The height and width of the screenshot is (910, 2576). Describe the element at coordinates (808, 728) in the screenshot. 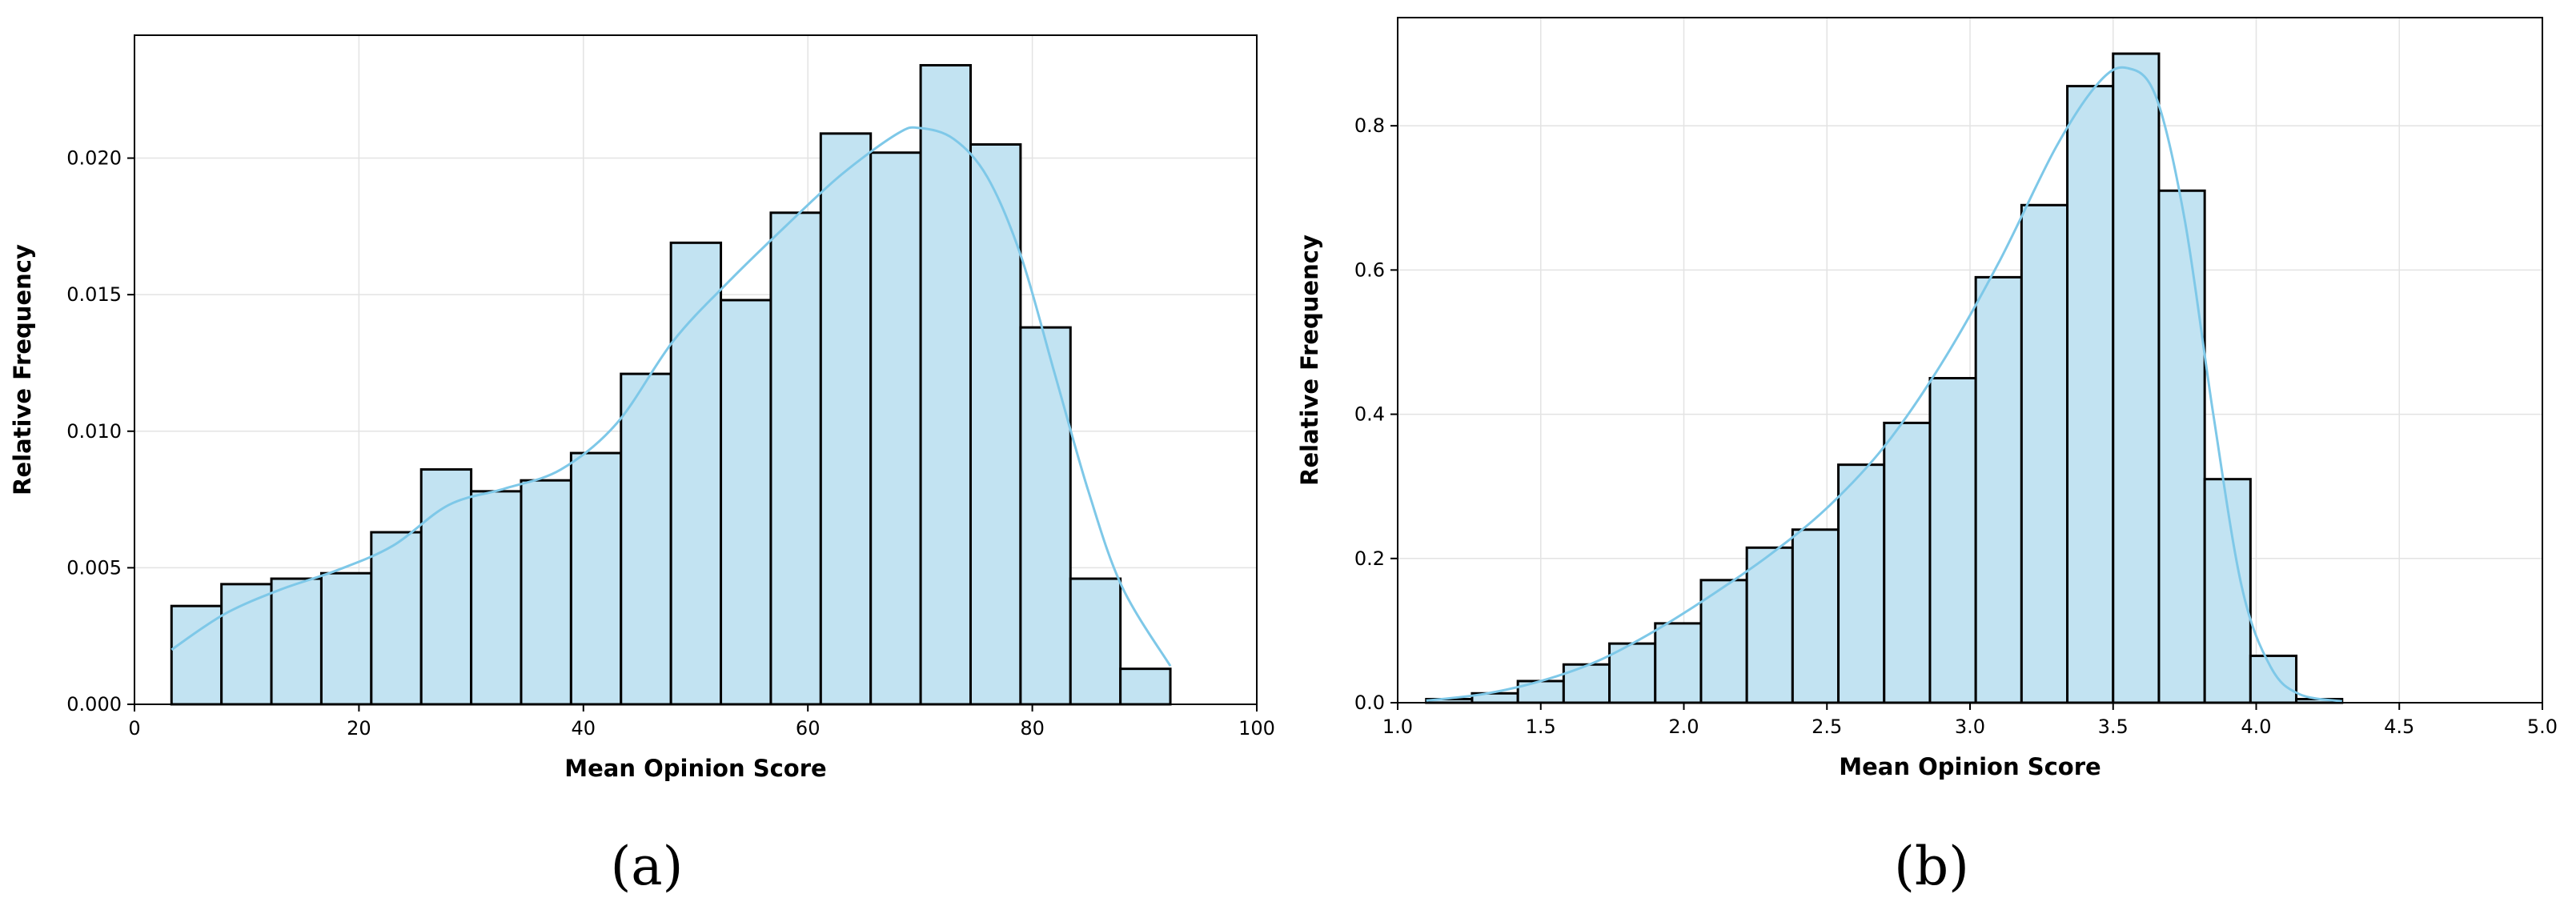

I see `x-tick-label: 60` at that location.